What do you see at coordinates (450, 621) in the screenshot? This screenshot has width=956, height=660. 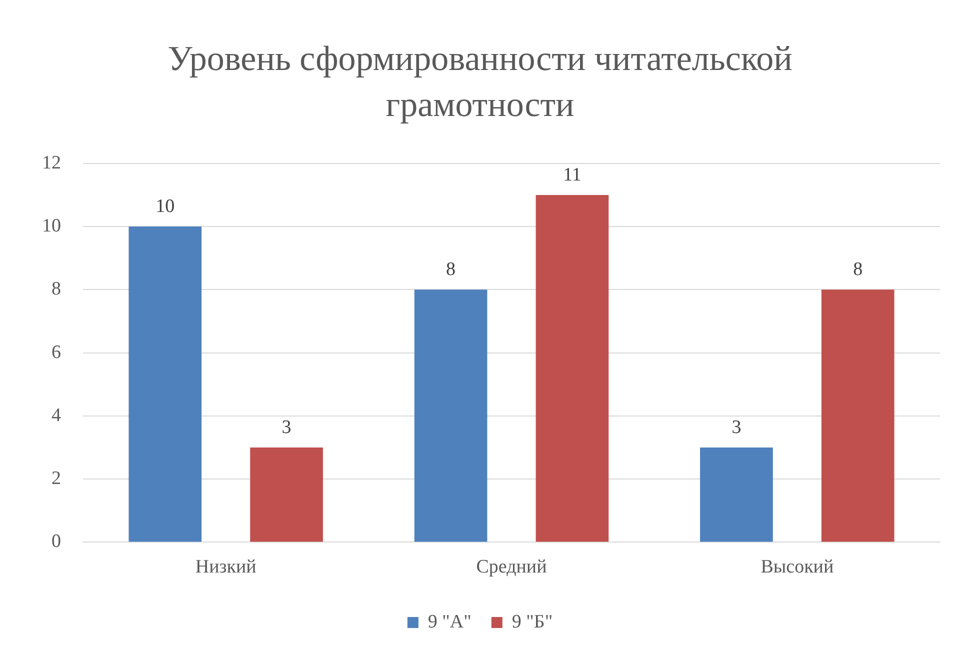 I see `legend-label: 9 "А"` at bounding box center [450, 621].